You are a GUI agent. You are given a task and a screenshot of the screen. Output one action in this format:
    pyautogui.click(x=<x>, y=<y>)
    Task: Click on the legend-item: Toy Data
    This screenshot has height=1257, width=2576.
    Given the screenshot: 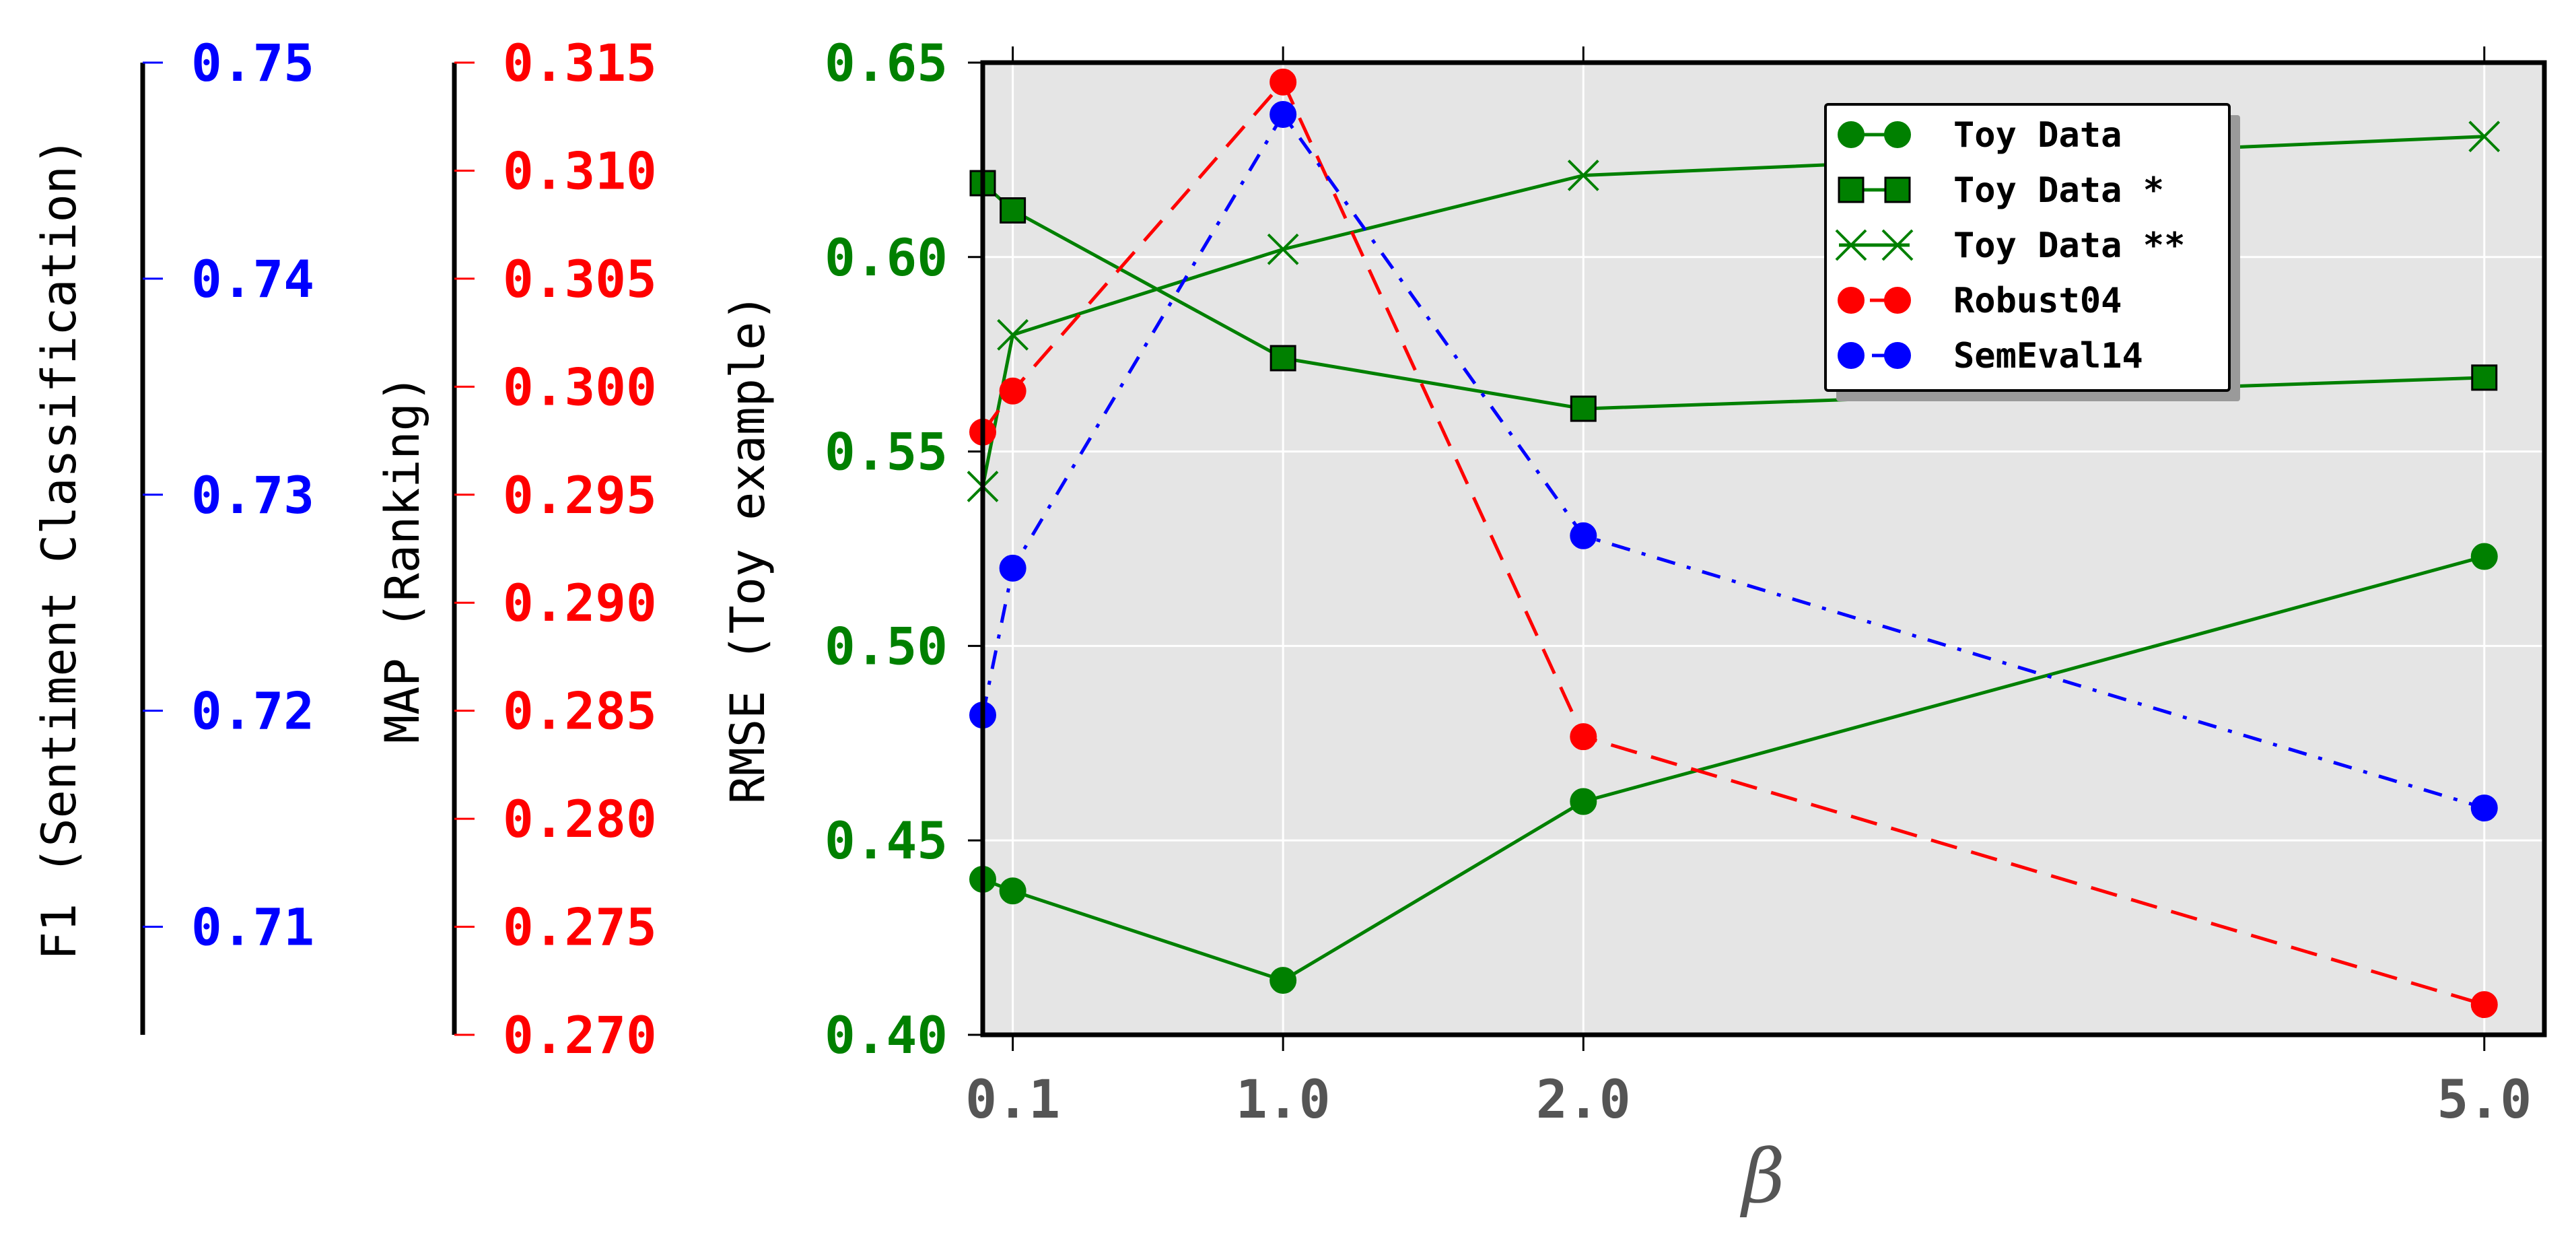 What is the action you would take?
    pyautogui.click(x=1980, y=136)
    